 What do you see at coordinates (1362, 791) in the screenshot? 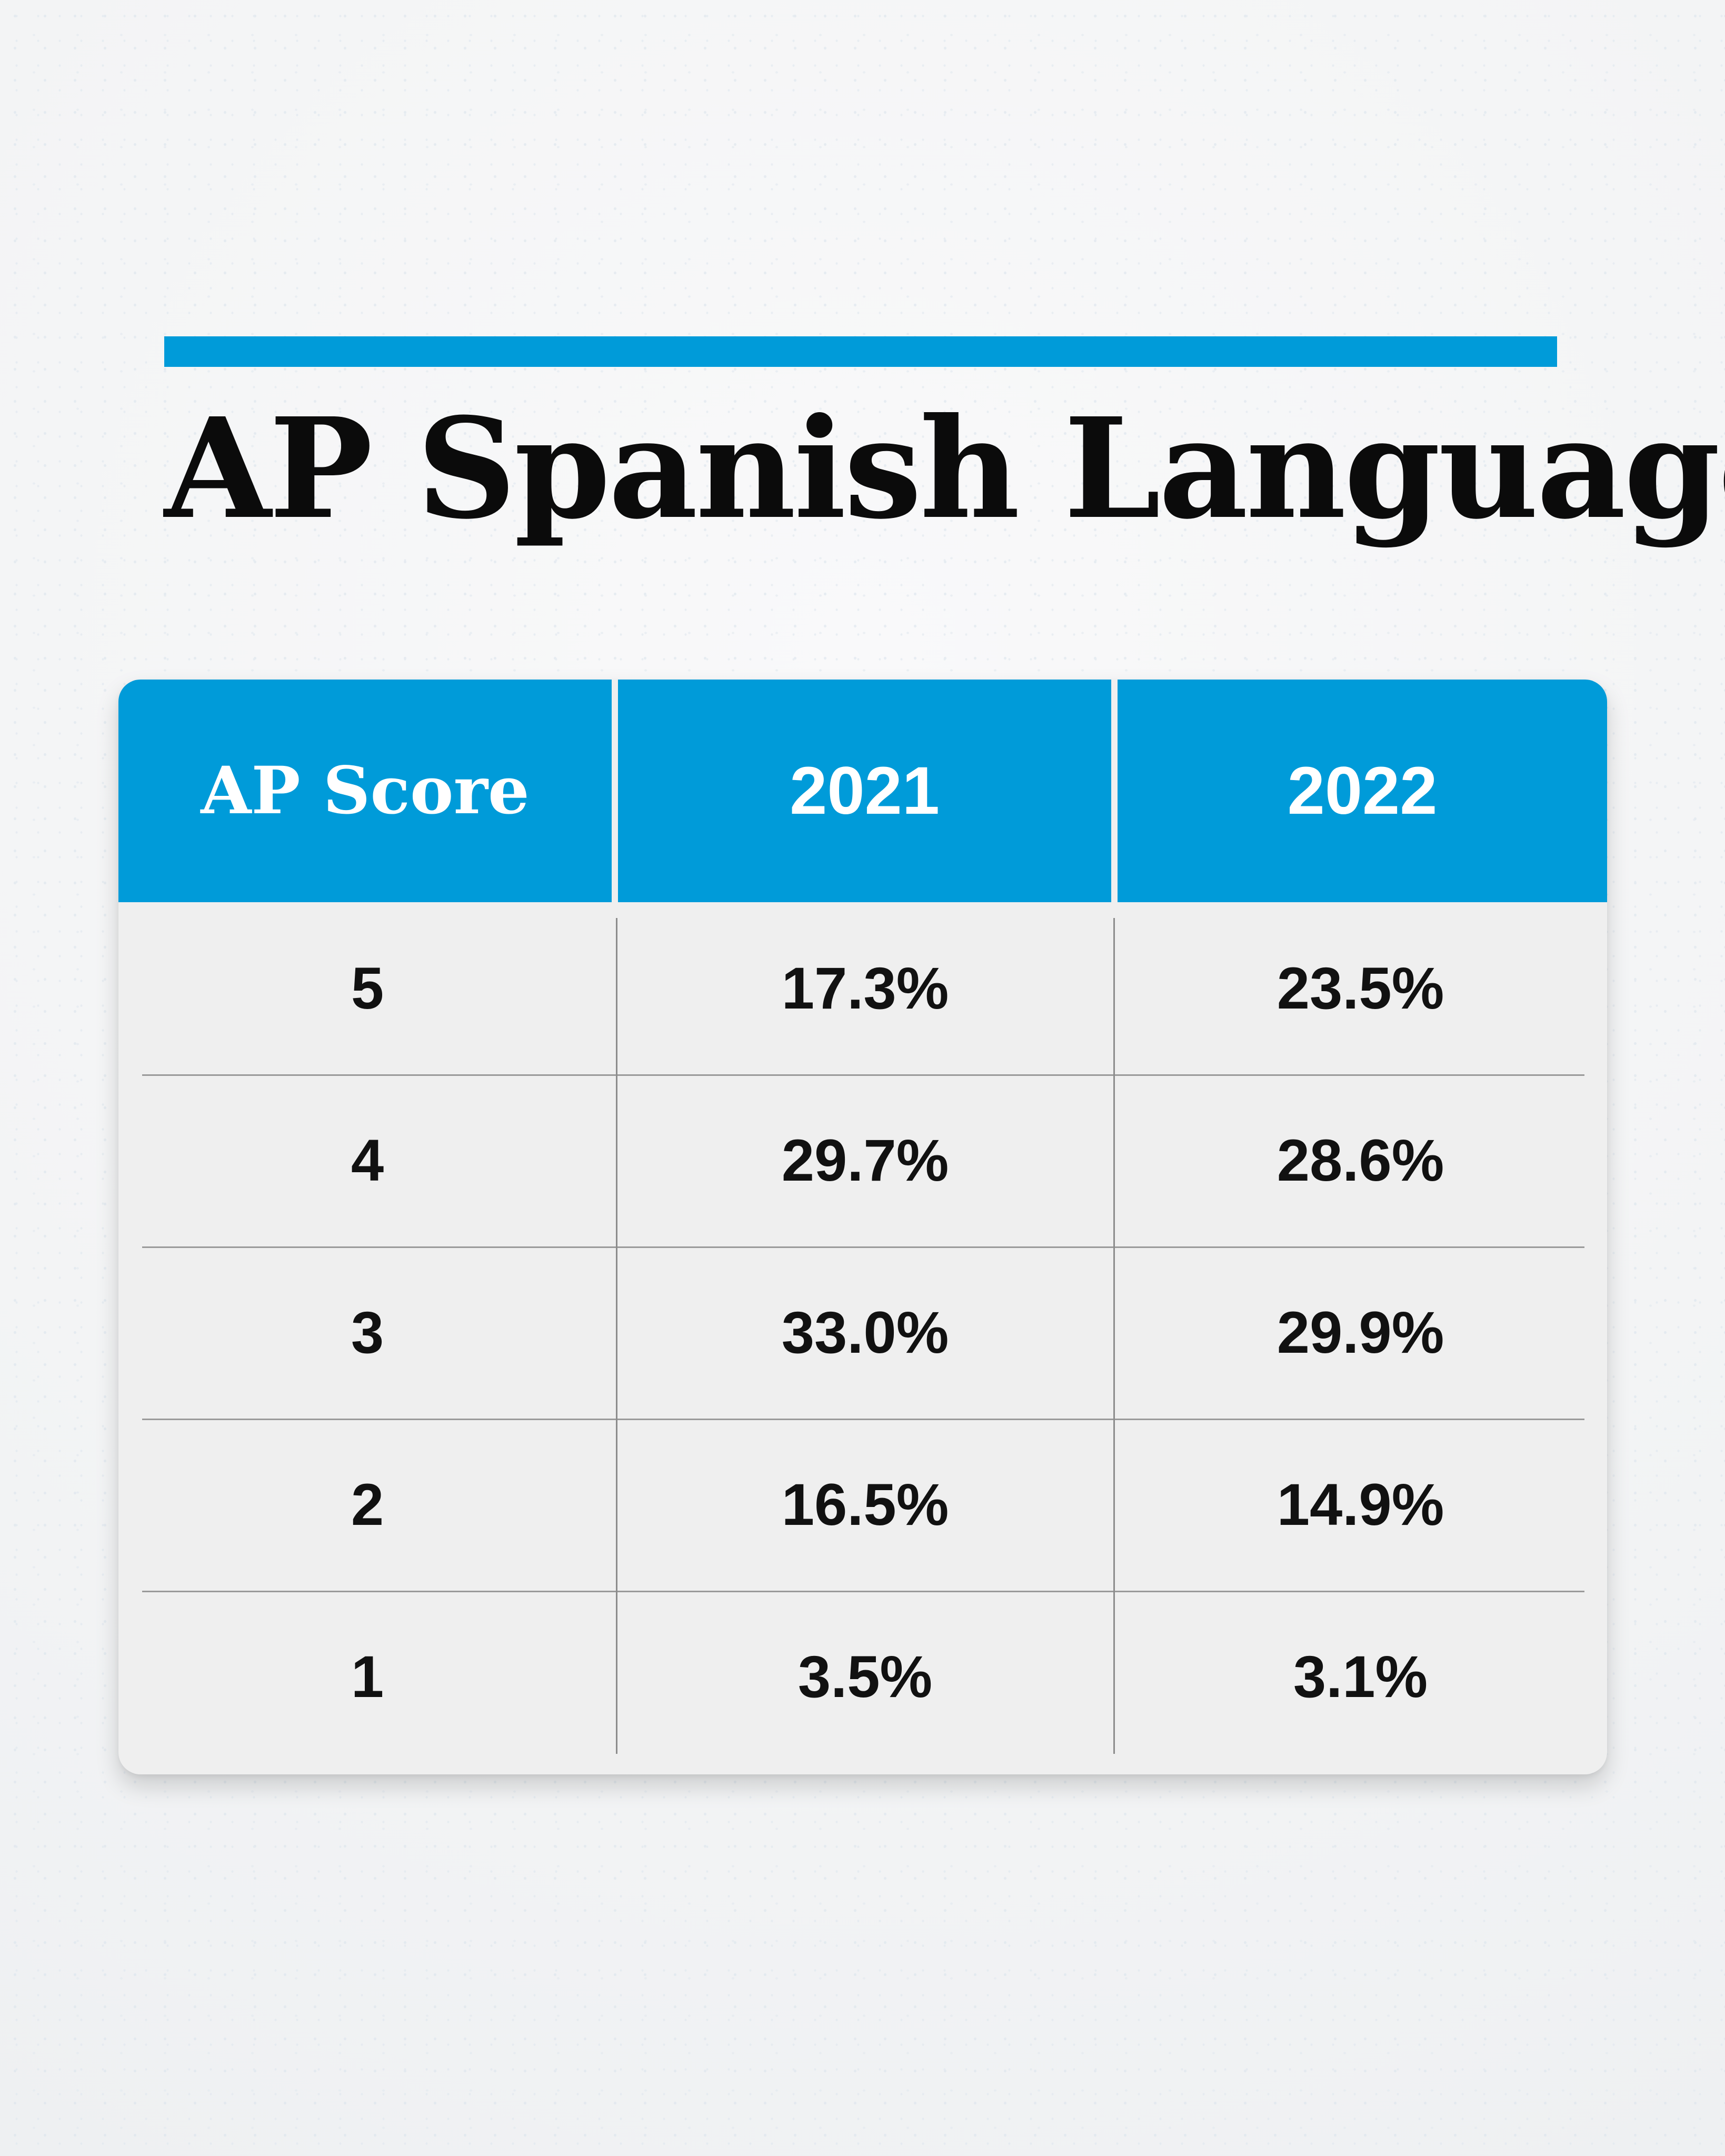
I see `header-2022: 2022` at bounding box center [1362, 791].